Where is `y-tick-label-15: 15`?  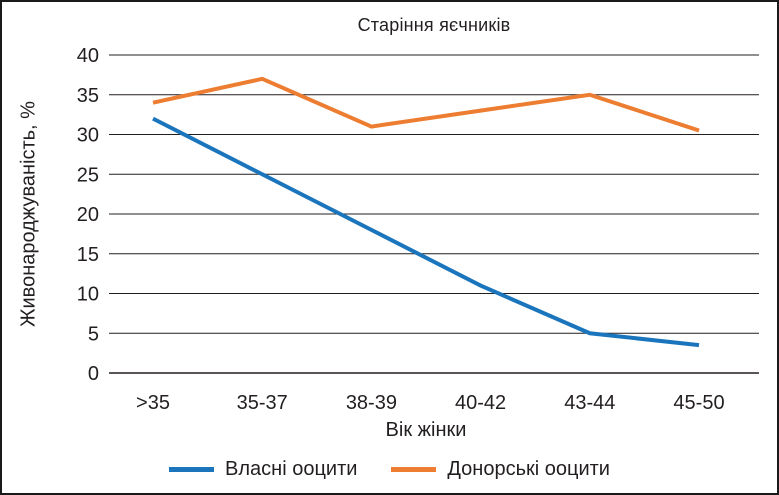
y-tick-label-15: 15 is located at coordinates (88, 255).